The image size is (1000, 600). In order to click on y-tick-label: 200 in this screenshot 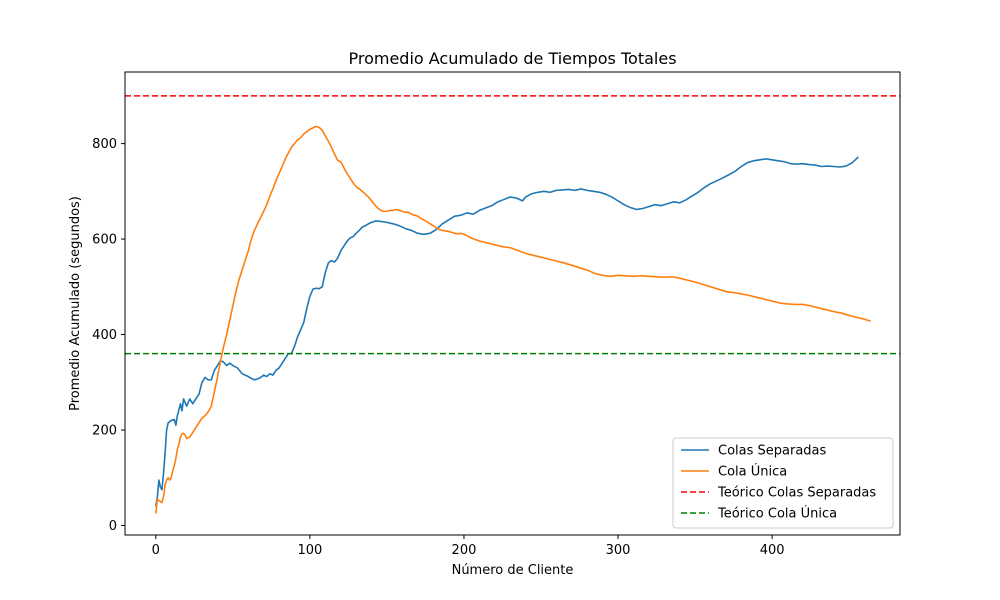, I will do `click(104, 430)`.